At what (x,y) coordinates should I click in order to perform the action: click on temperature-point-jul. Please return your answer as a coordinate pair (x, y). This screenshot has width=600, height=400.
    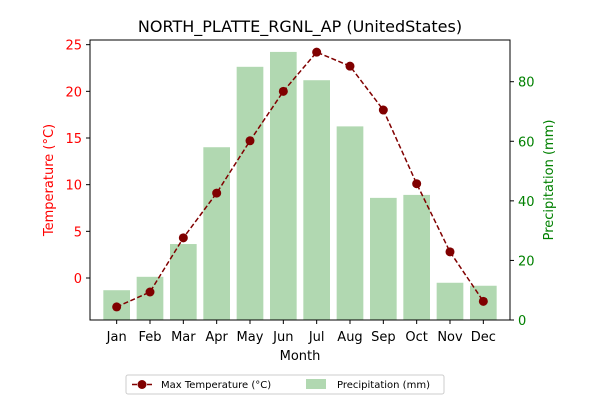
    Looking at the image, I should click on (317, 52).